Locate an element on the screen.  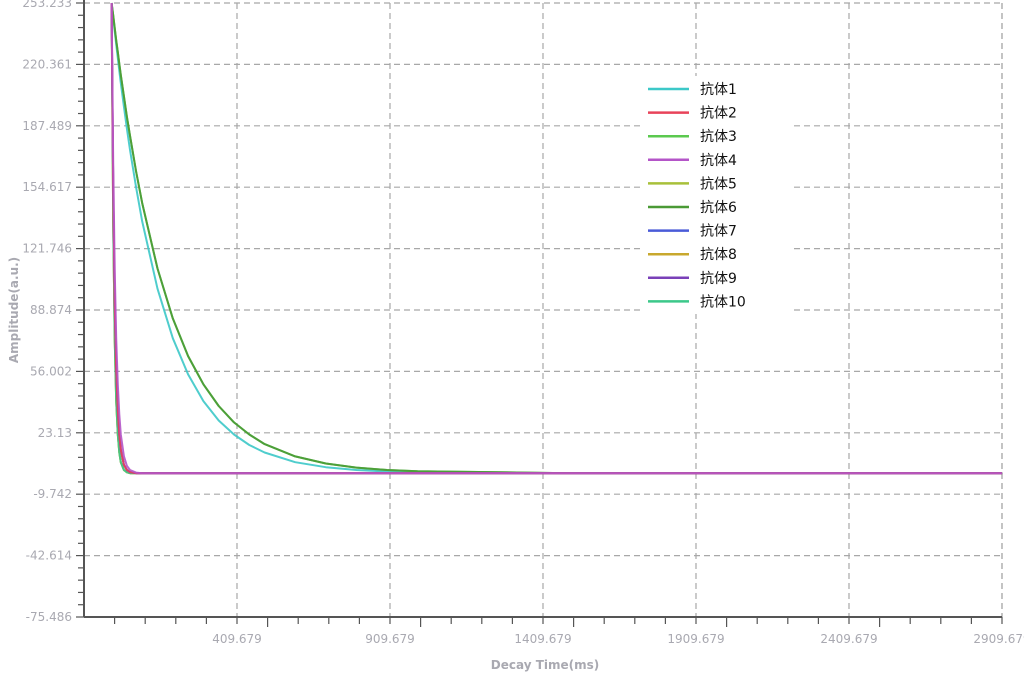
legend-label-9: 抗体9 is located at coordinates (718, 279).